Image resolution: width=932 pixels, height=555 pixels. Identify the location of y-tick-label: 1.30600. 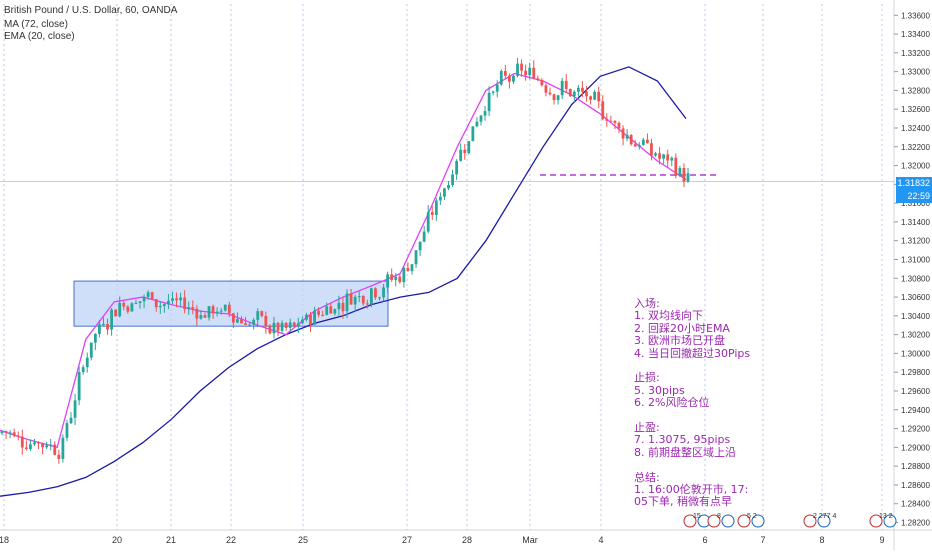
(915, 297).